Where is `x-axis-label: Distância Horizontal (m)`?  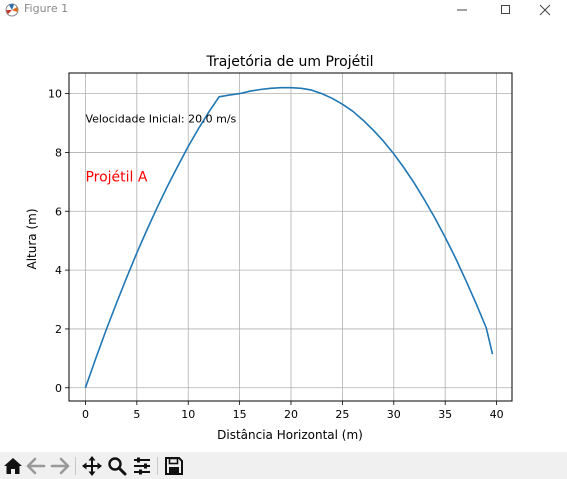 x-axis-label: Distância Horizontal (m) is located at coordinates (290, 435).